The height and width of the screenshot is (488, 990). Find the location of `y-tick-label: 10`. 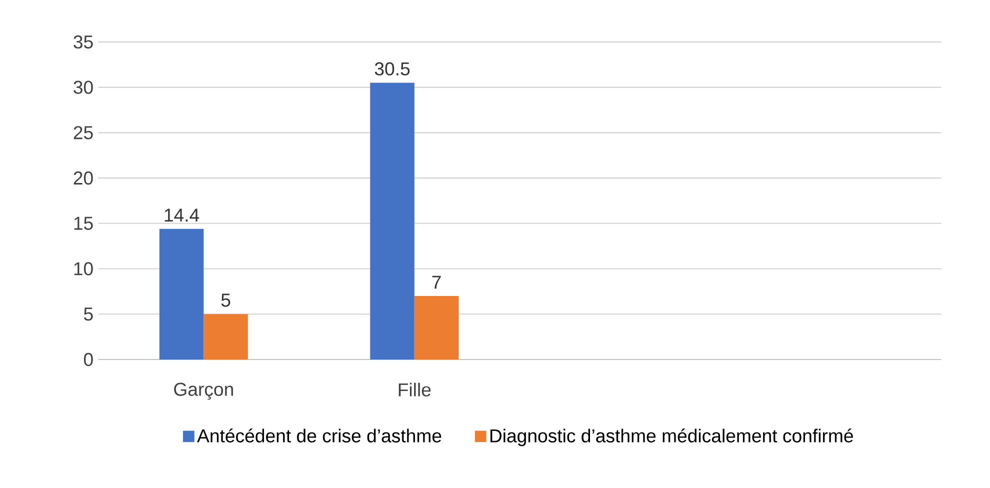

y-tick-label: 10 is located at coordinates (83, 269).